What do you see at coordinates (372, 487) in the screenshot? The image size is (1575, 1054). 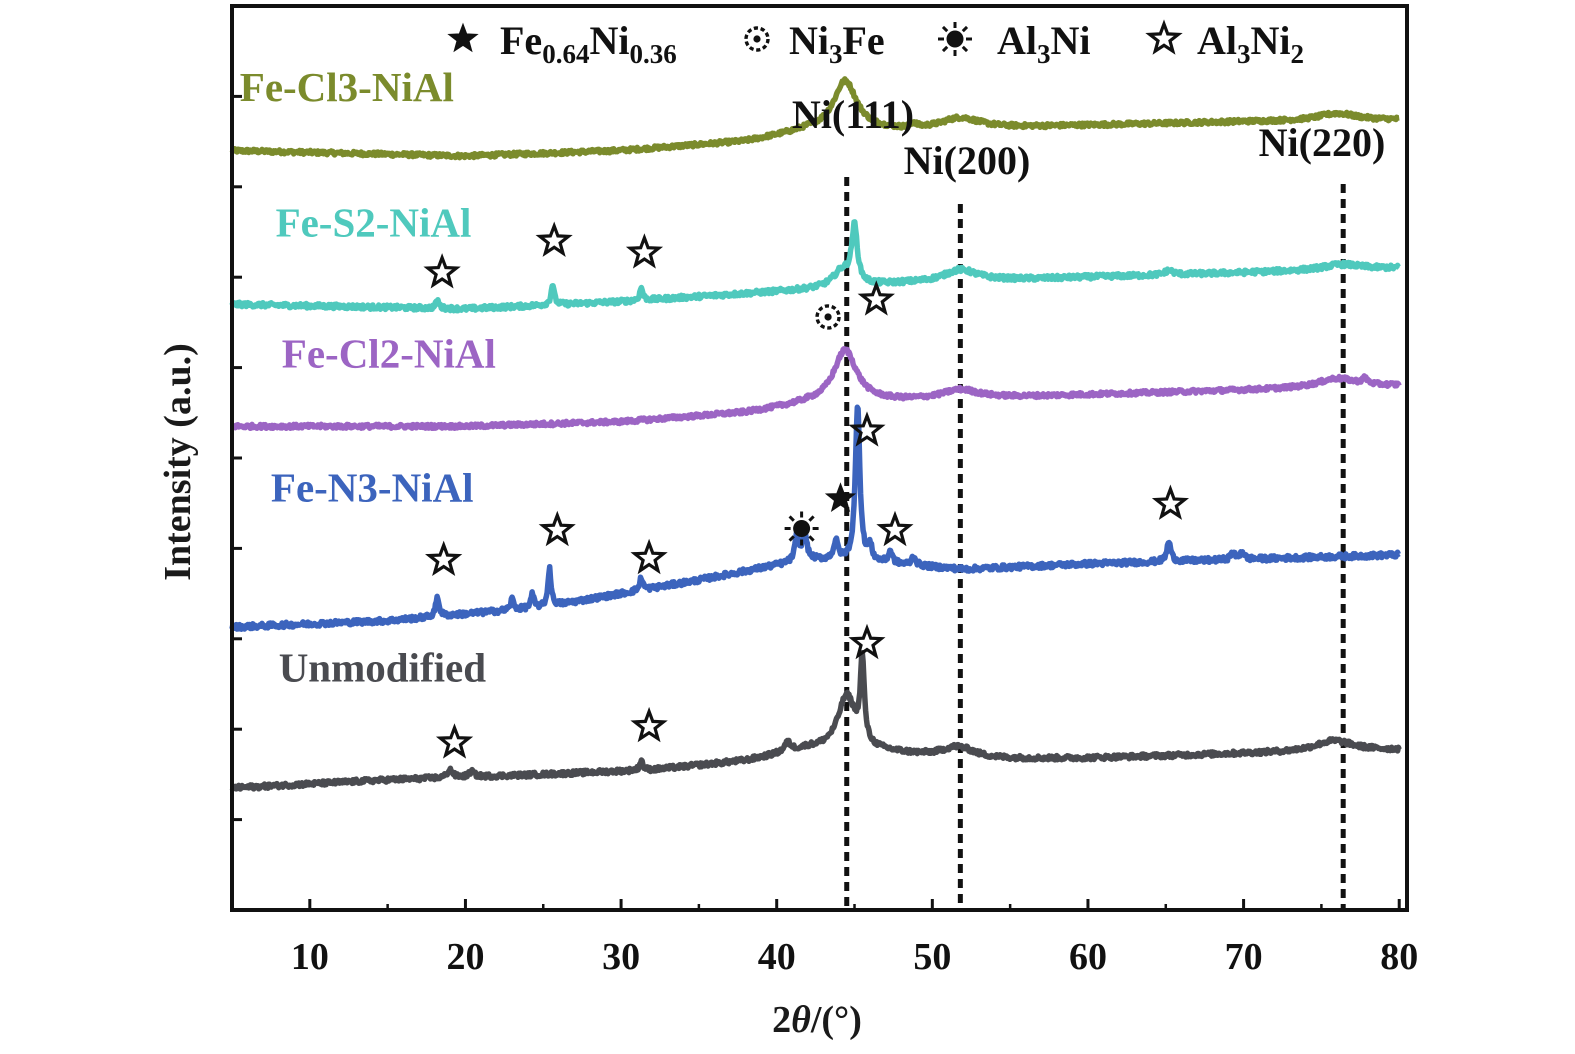 I see `series-label-fe-n3-nial: Fe-N3-NiAl` at bounding box center [372, 487].